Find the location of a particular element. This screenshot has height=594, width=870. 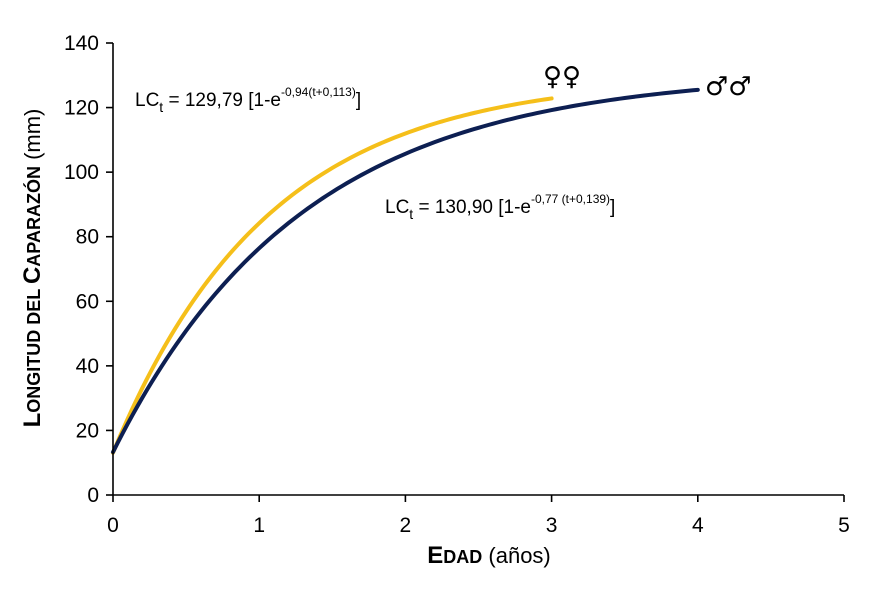

y-axis-title: LONGITUD DEL CAPARAZÓN (mm) is located at coordinates (32, 268).